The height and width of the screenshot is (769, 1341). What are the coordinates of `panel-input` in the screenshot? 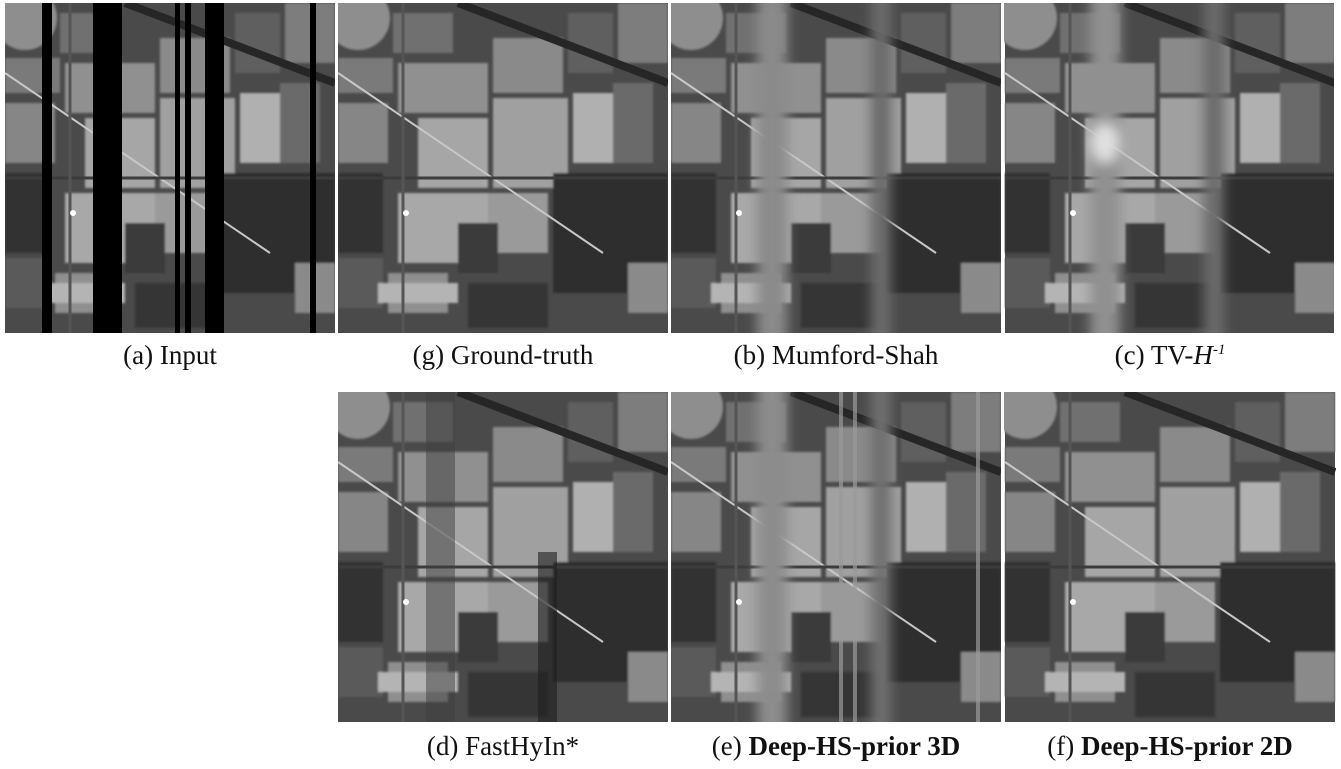 It's located at (167, 168).